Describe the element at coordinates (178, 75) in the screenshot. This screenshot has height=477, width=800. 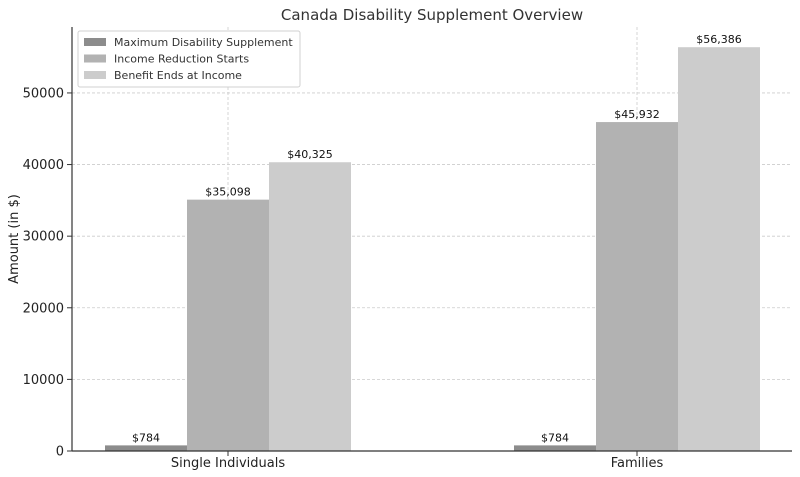
I see `legend-label: Benefit Ends at Income` at that location.